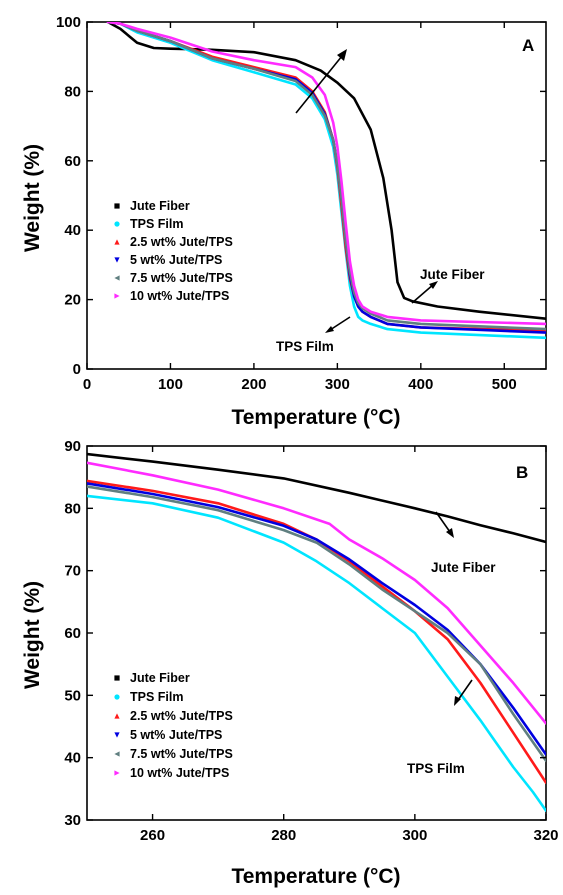 The height and width of the screenshot is (895, 563). What do you see at coordinates (420, 384) in the screenshot?
I see `x-tick-label: 400` at bounding box center [420, 384].